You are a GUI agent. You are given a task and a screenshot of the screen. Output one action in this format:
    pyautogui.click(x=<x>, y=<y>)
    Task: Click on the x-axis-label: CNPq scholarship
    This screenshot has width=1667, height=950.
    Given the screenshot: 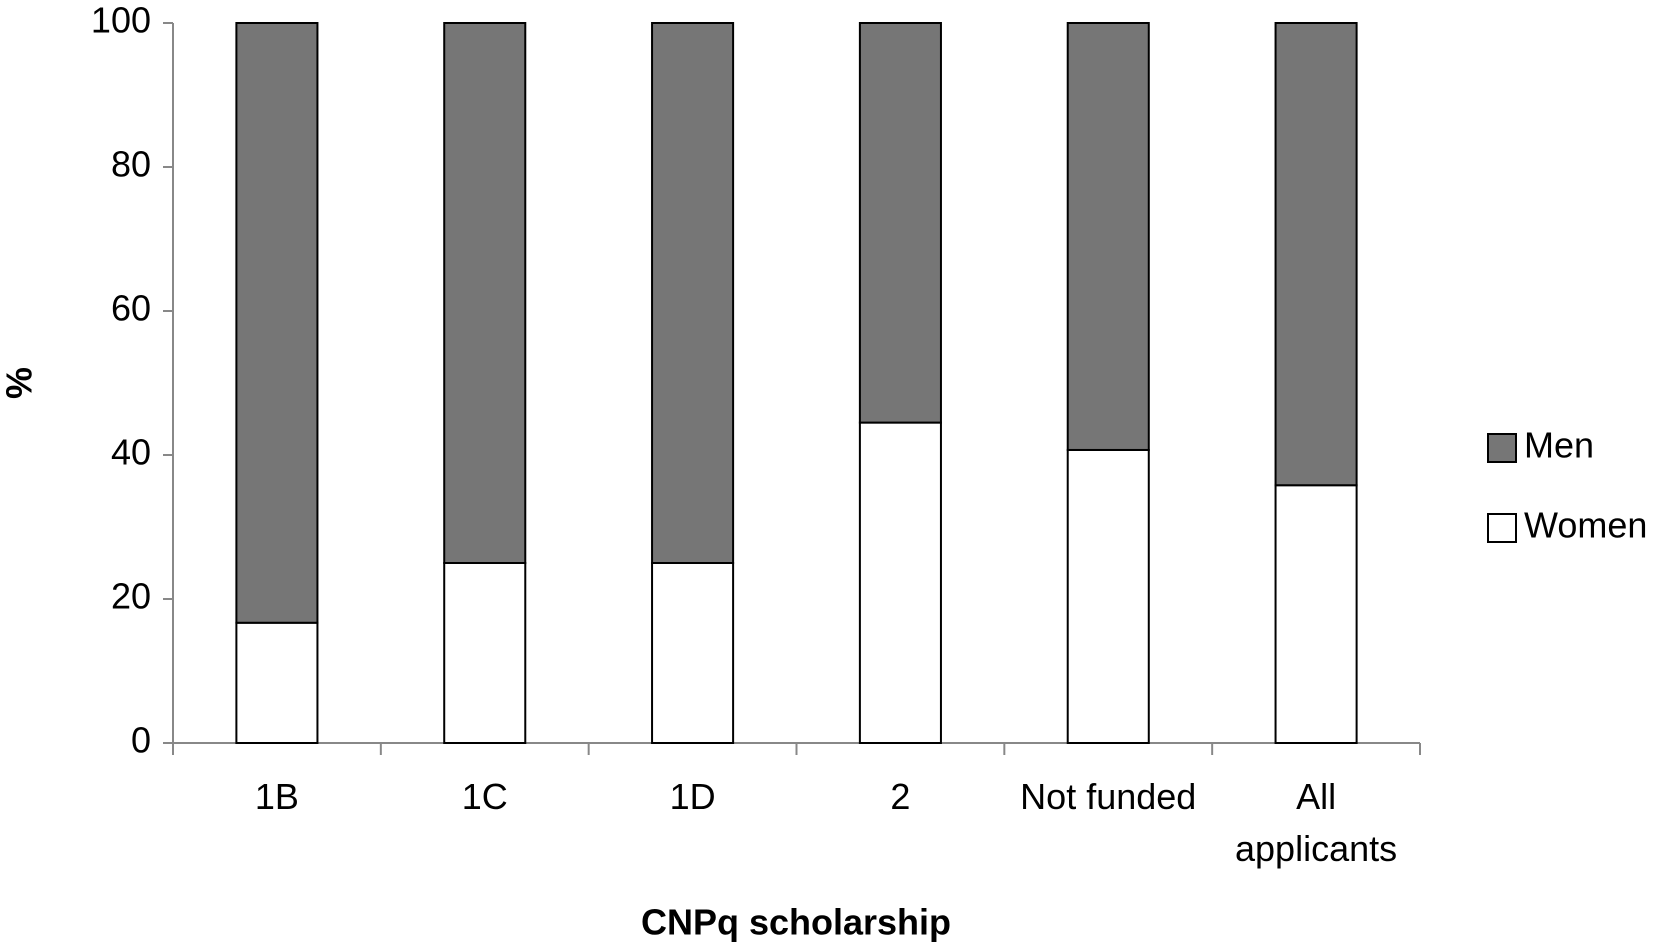 What is the action you would take?
    pyautogui.click(x=796, y=922)
    